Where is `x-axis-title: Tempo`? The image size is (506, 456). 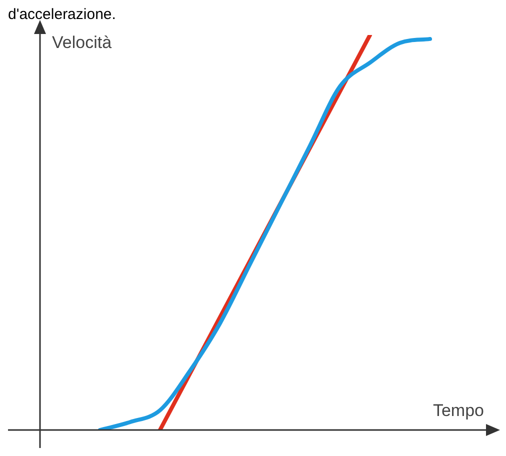
x-axis-title: Tempo is located at coordinates (458, 410).